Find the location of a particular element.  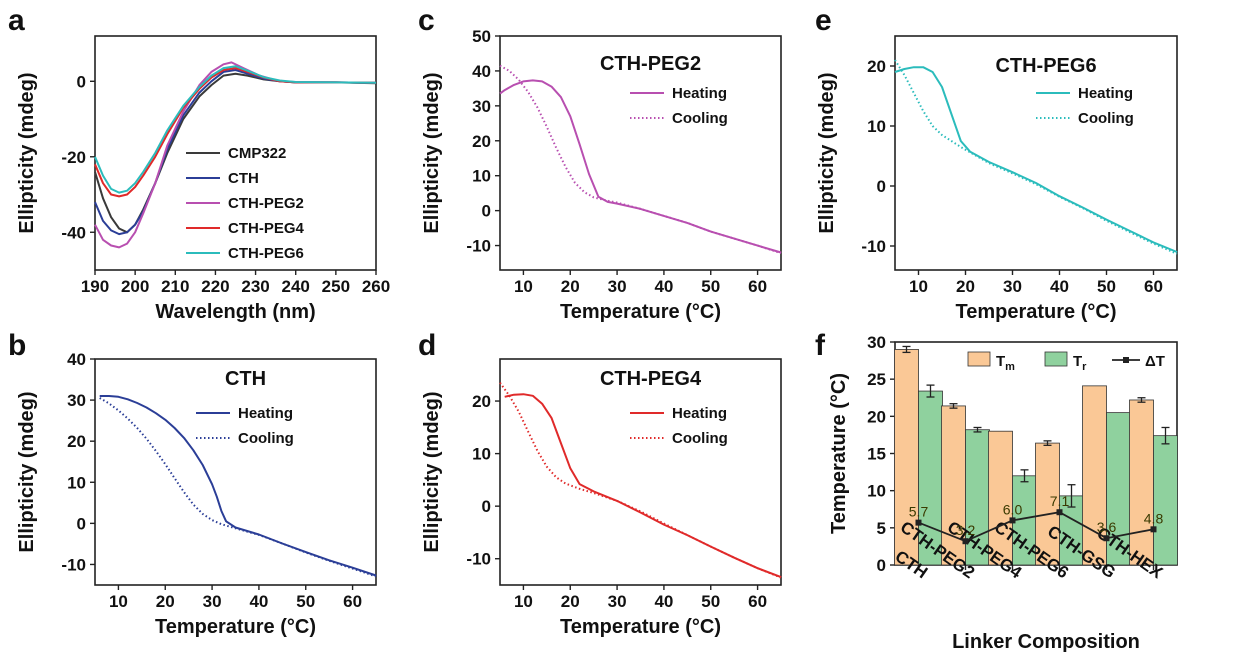

legend-label: Tm is located at coordinates (1005, 363).